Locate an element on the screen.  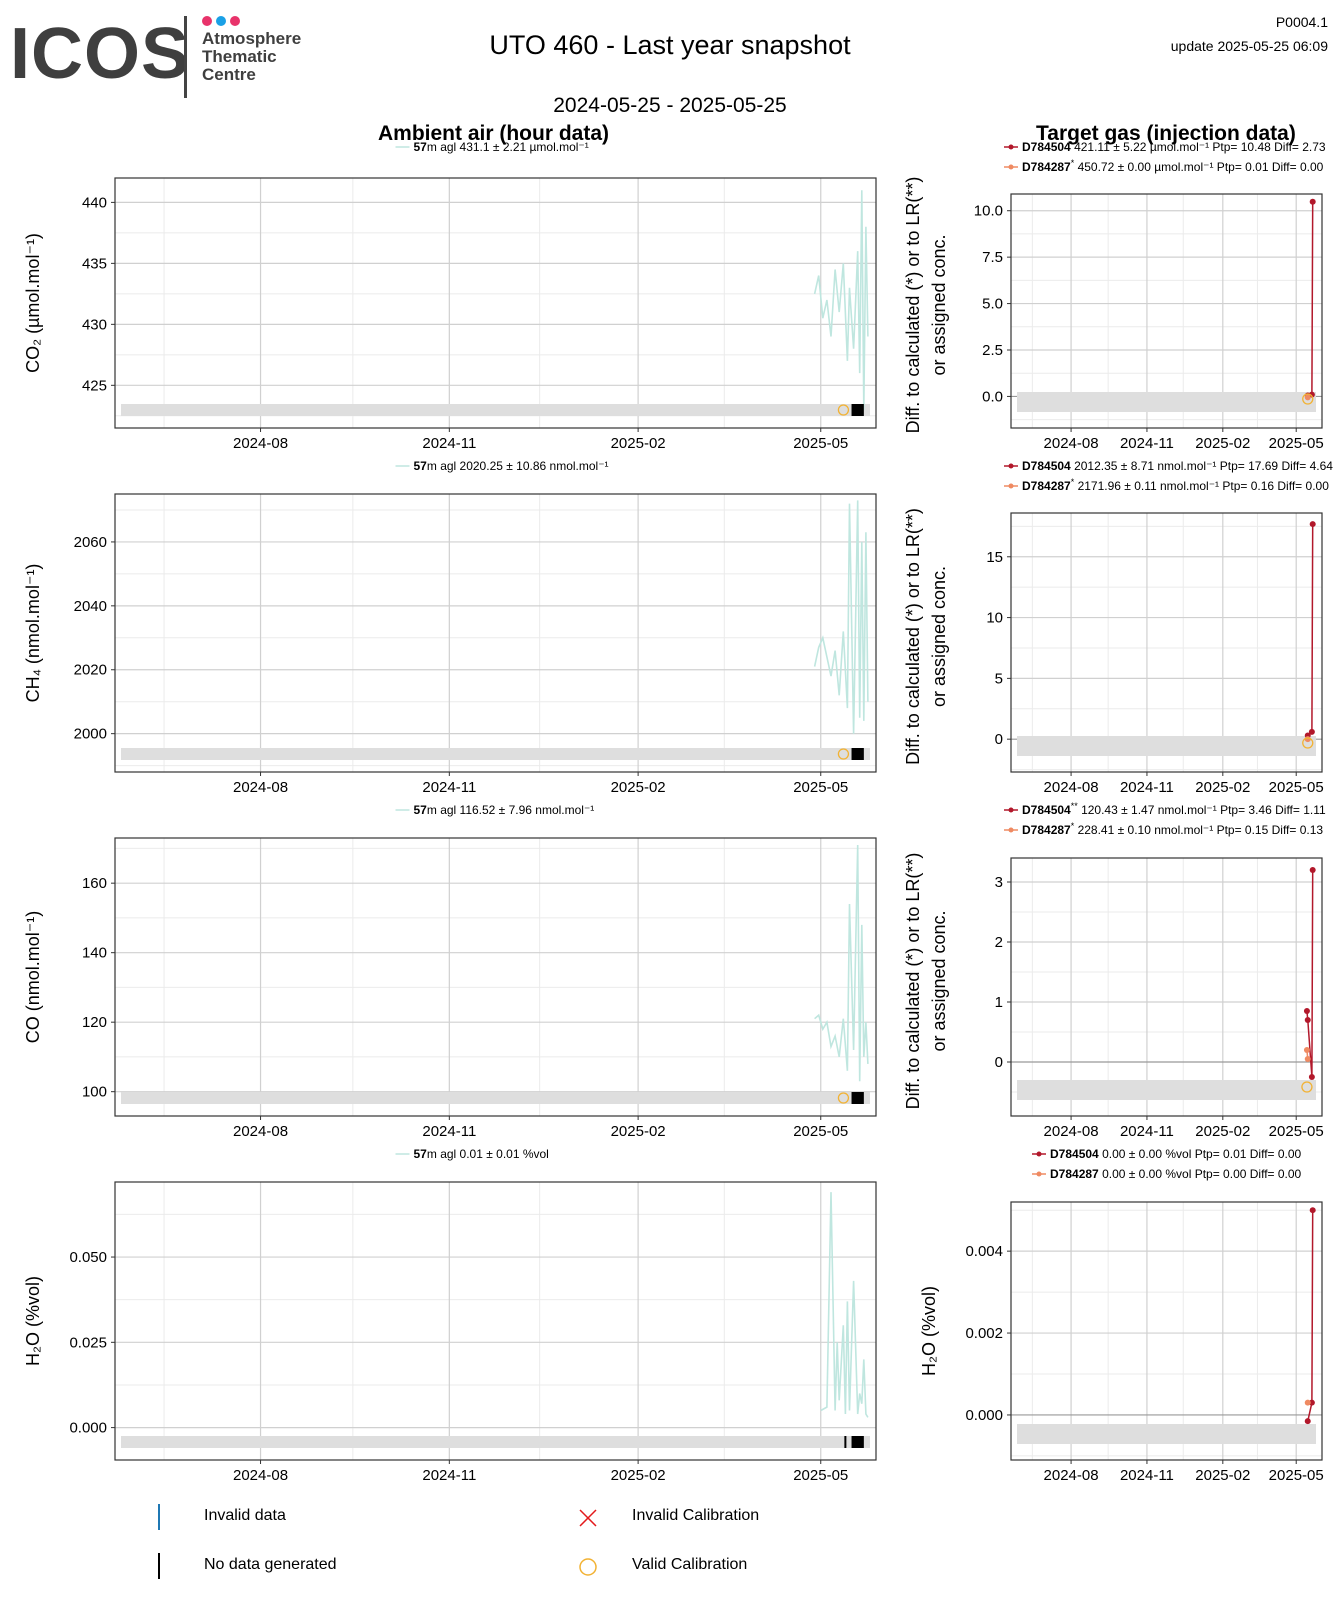
y-tick-label: 440 is located at coordinates (94, 202).